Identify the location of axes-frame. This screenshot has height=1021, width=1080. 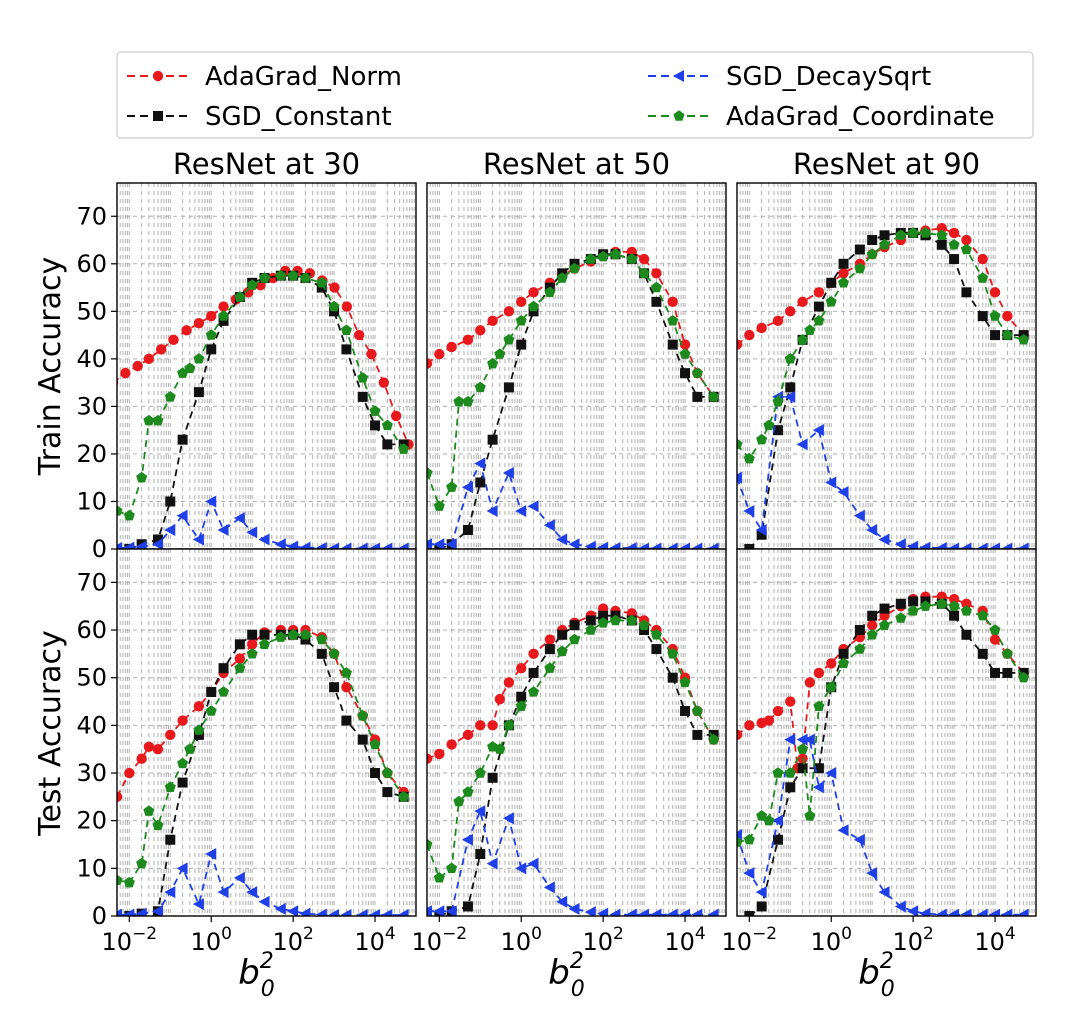
(266, 732).